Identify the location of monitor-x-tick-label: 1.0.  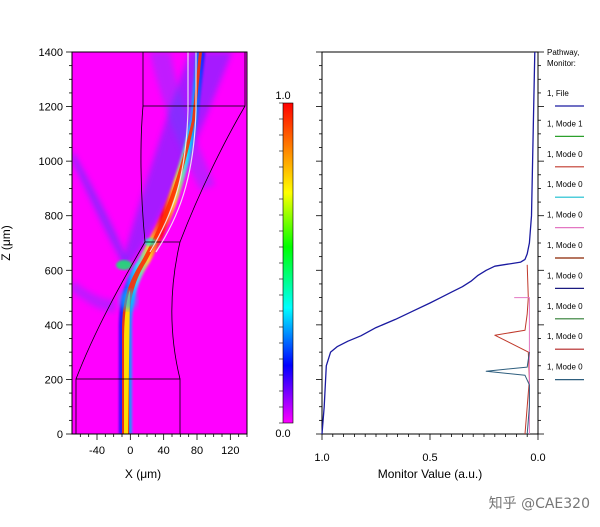
(321, 458).